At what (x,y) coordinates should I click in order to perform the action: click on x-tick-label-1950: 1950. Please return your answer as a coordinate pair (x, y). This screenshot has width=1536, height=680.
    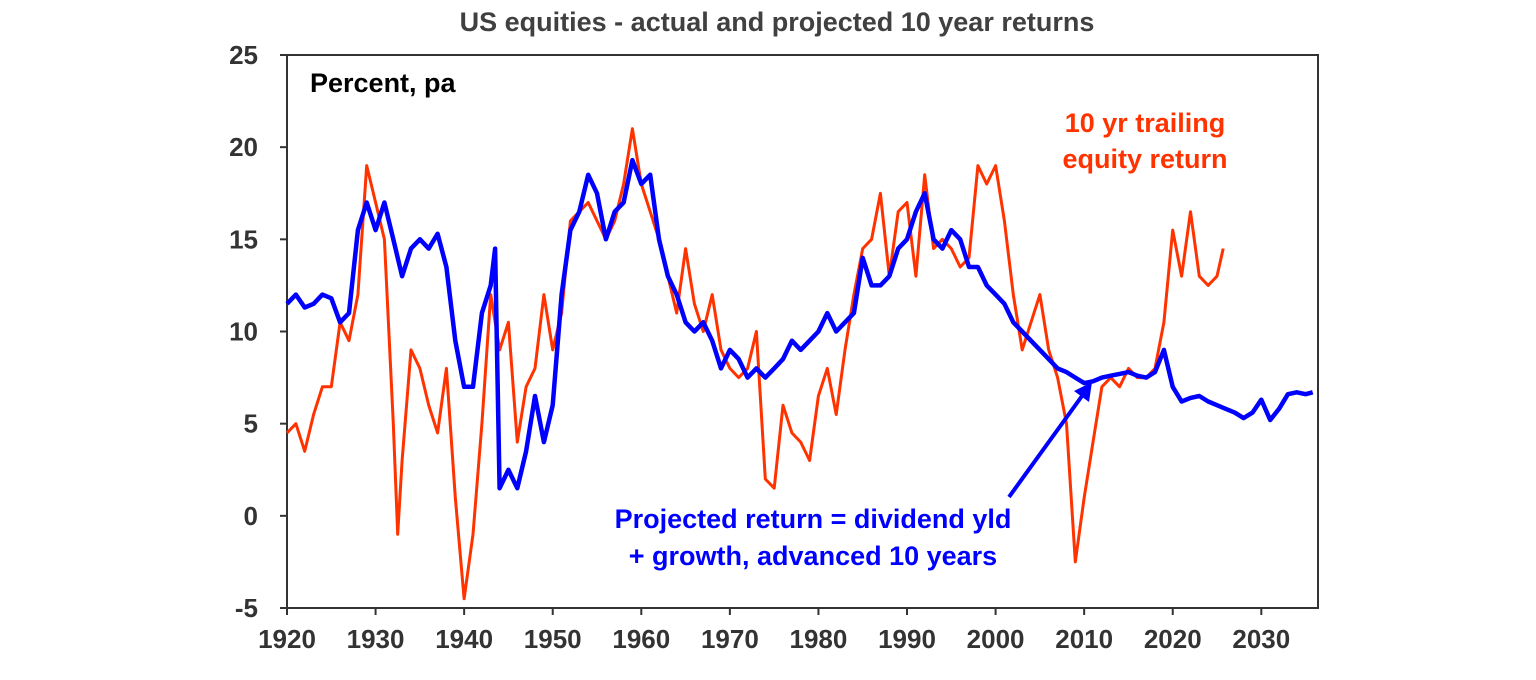
    Looking at the image, I should click on (553, 639).